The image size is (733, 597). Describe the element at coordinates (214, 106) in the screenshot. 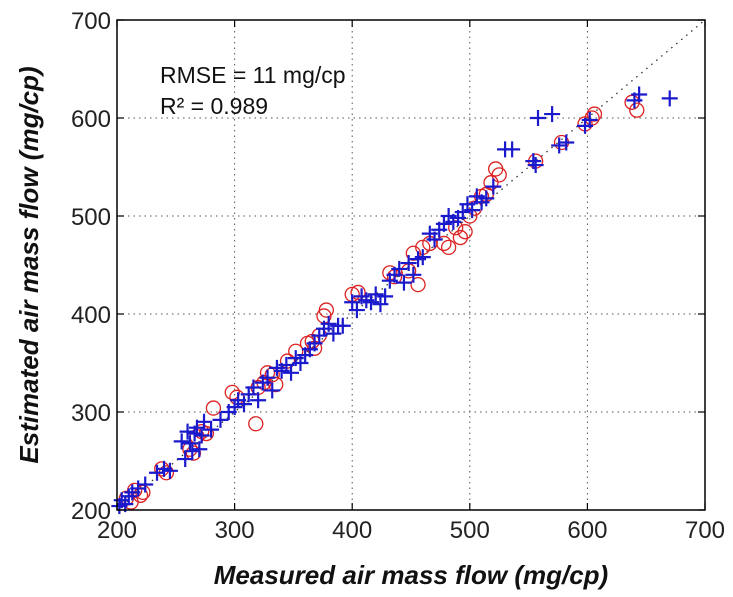

I see `r-squared-annotation: R² = 0.989` at that location.